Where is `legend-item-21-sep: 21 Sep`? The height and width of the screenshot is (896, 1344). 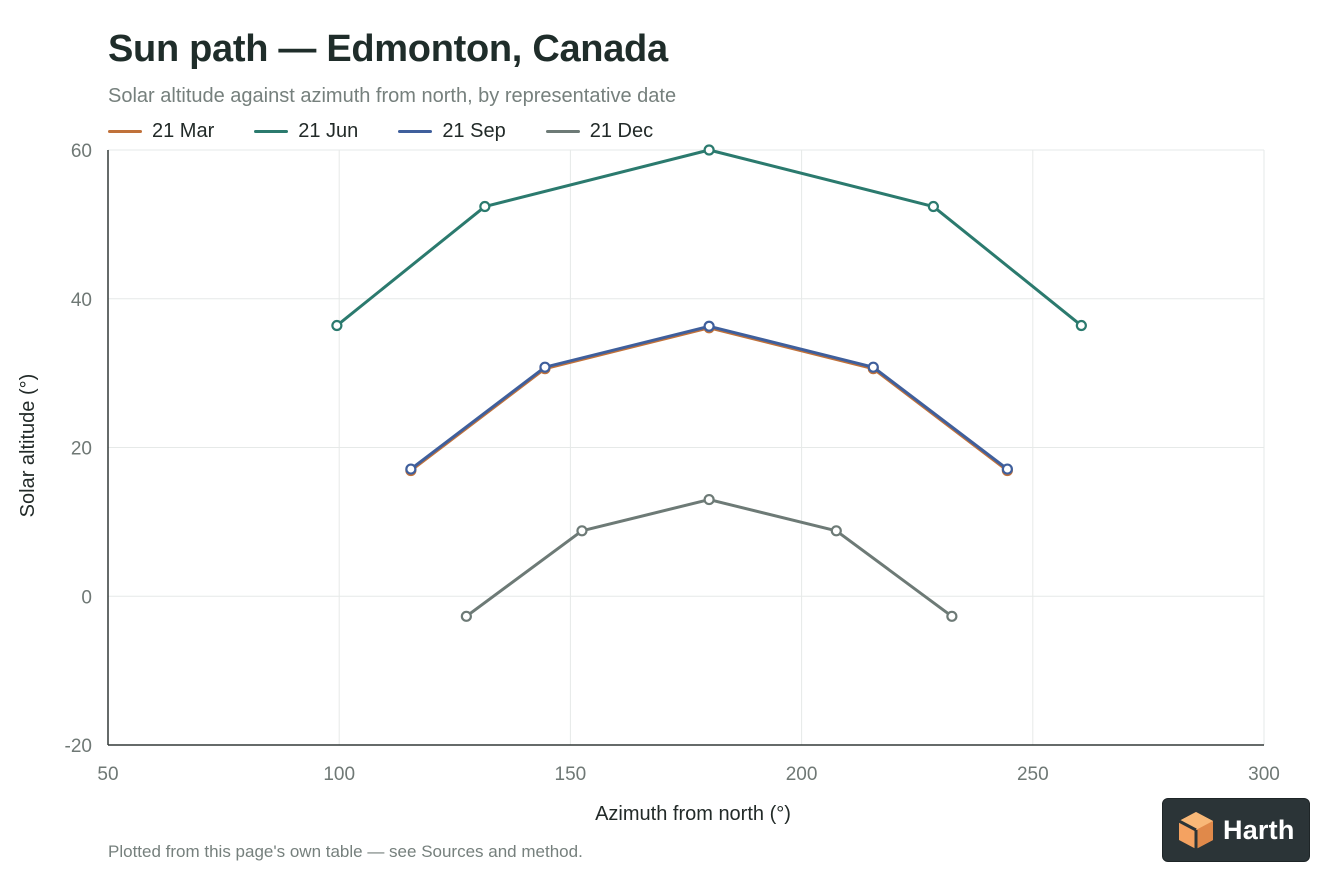 legend-item-21-sep: 21 Sep is located at coordinates (452, 131).